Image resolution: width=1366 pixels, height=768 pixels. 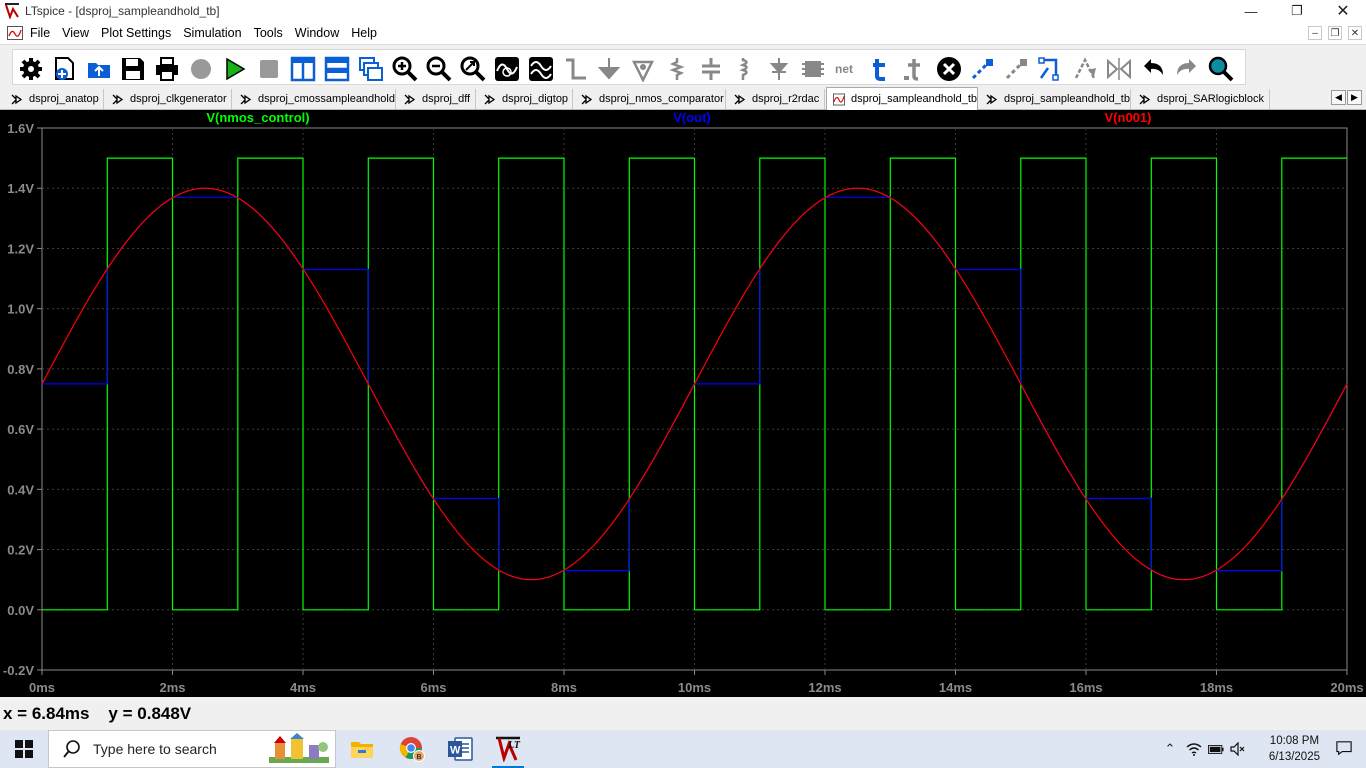 I want to click on zoom-out-icon, so click(x=439, y=69).